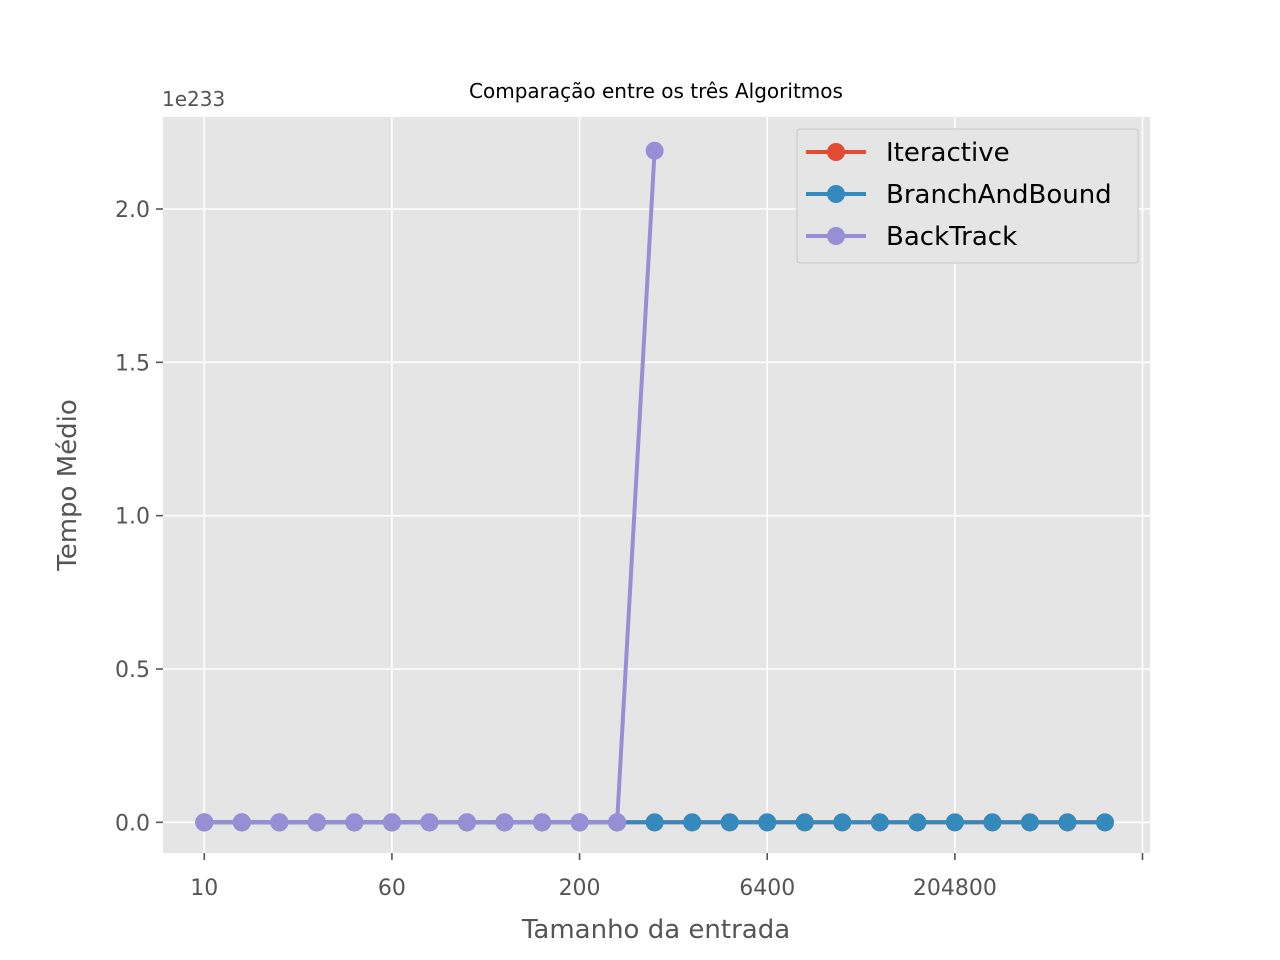 The width and height of the screenshot is (1280, 960). Describe the element at coordinates (392, 888) in the screenshot. I see `x-tick-label: 60` at that location.